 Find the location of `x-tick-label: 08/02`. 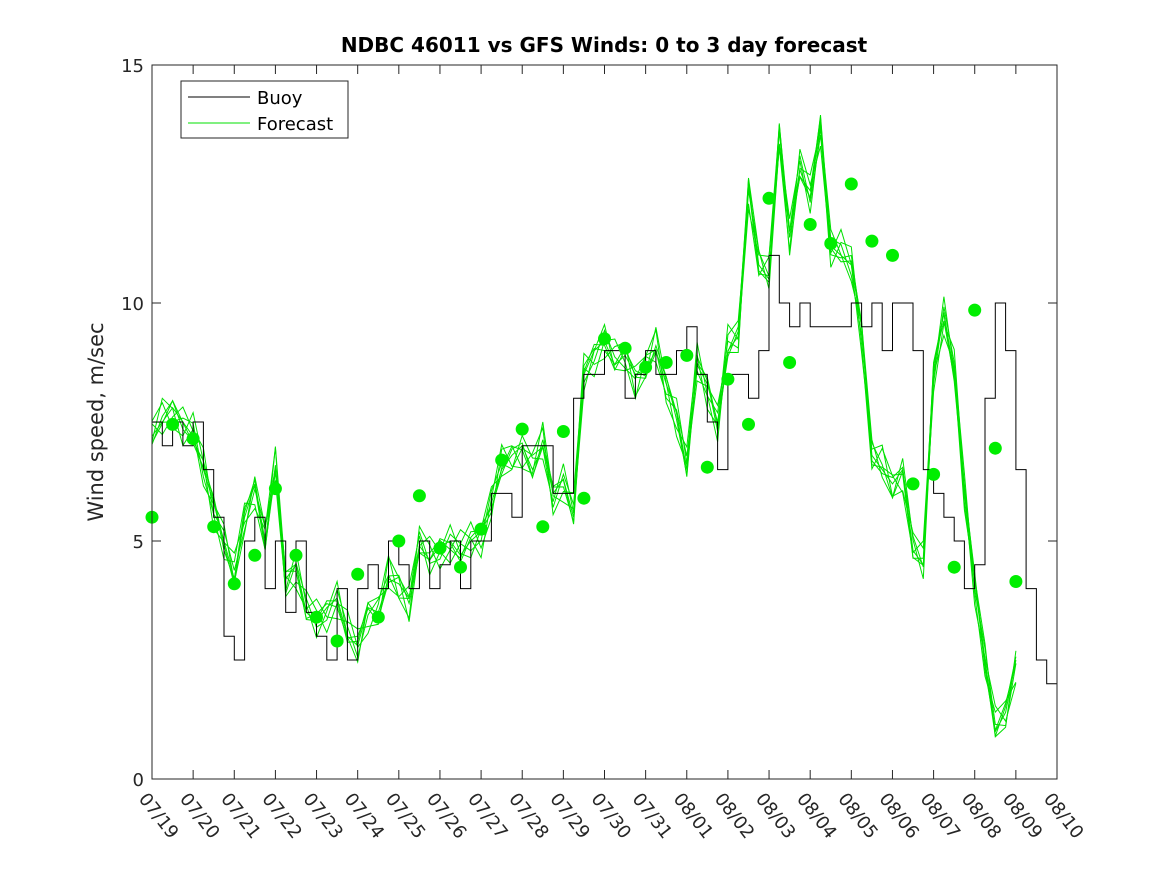

x-tick-label: 08/02 is located at coordinates (734, 816).